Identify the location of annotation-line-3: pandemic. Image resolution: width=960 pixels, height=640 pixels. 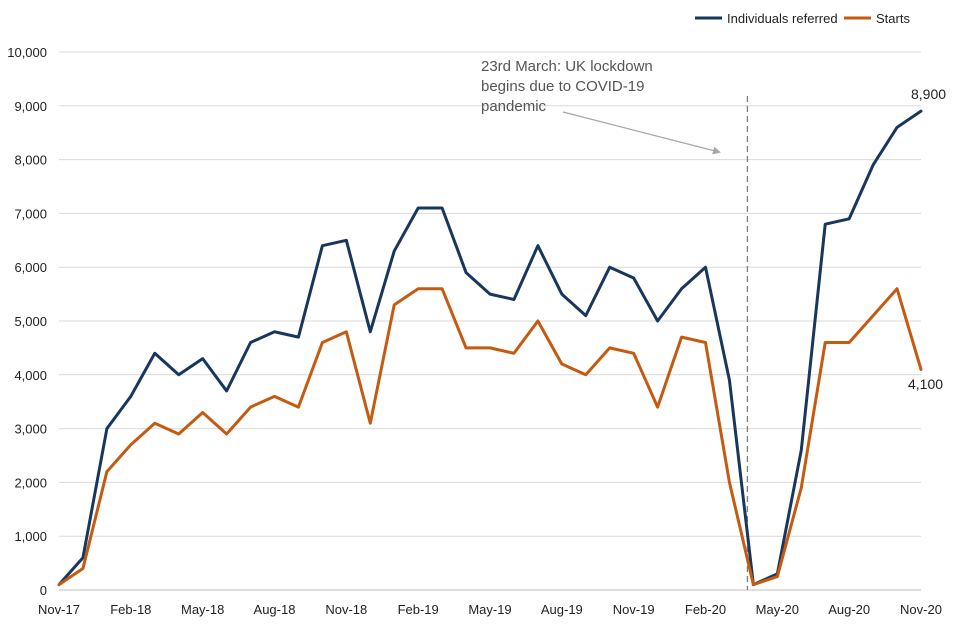
(514, 106).